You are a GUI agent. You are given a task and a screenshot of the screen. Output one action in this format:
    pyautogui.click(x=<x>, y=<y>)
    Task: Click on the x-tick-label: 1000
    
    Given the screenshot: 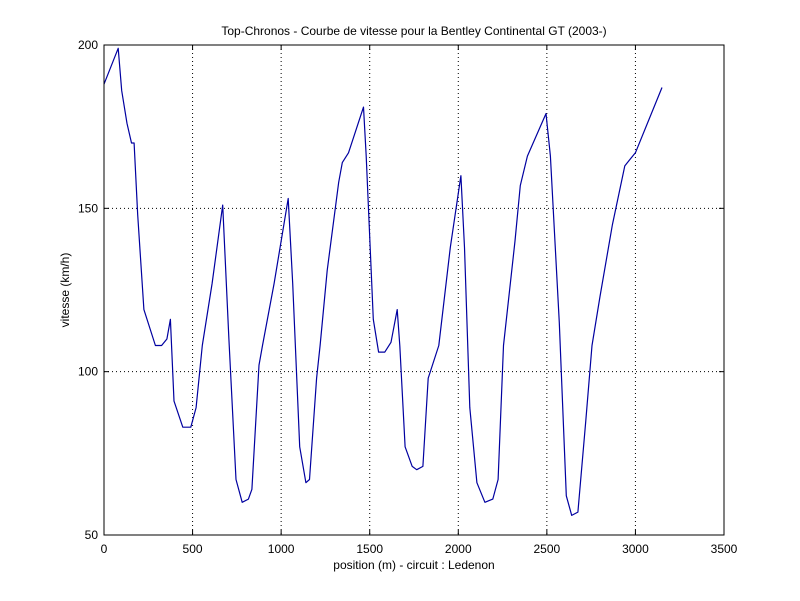 What is the action you would take?
    pyautogui.click(x=281, y=549)
    